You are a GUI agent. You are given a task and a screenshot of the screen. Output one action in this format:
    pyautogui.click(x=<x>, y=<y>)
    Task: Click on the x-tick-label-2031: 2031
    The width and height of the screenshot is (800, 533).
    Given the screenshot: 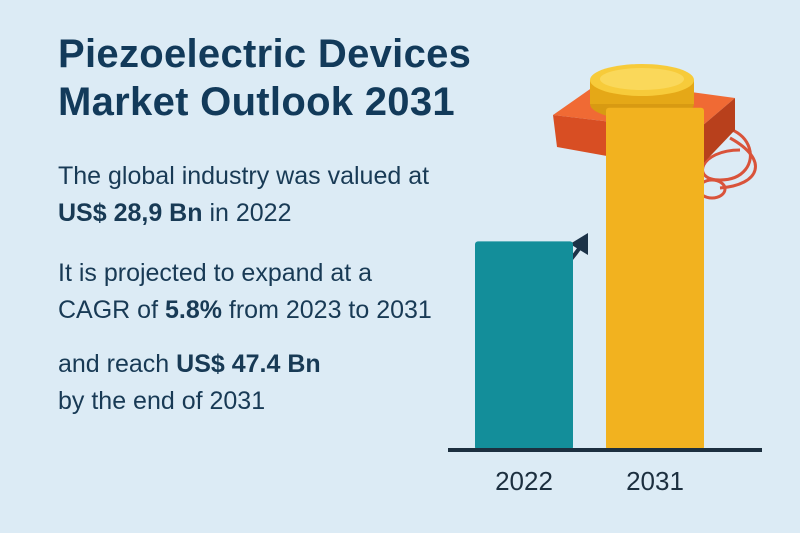 What is the action you would take?
    pyautogui.click(x=655, y=481)
    